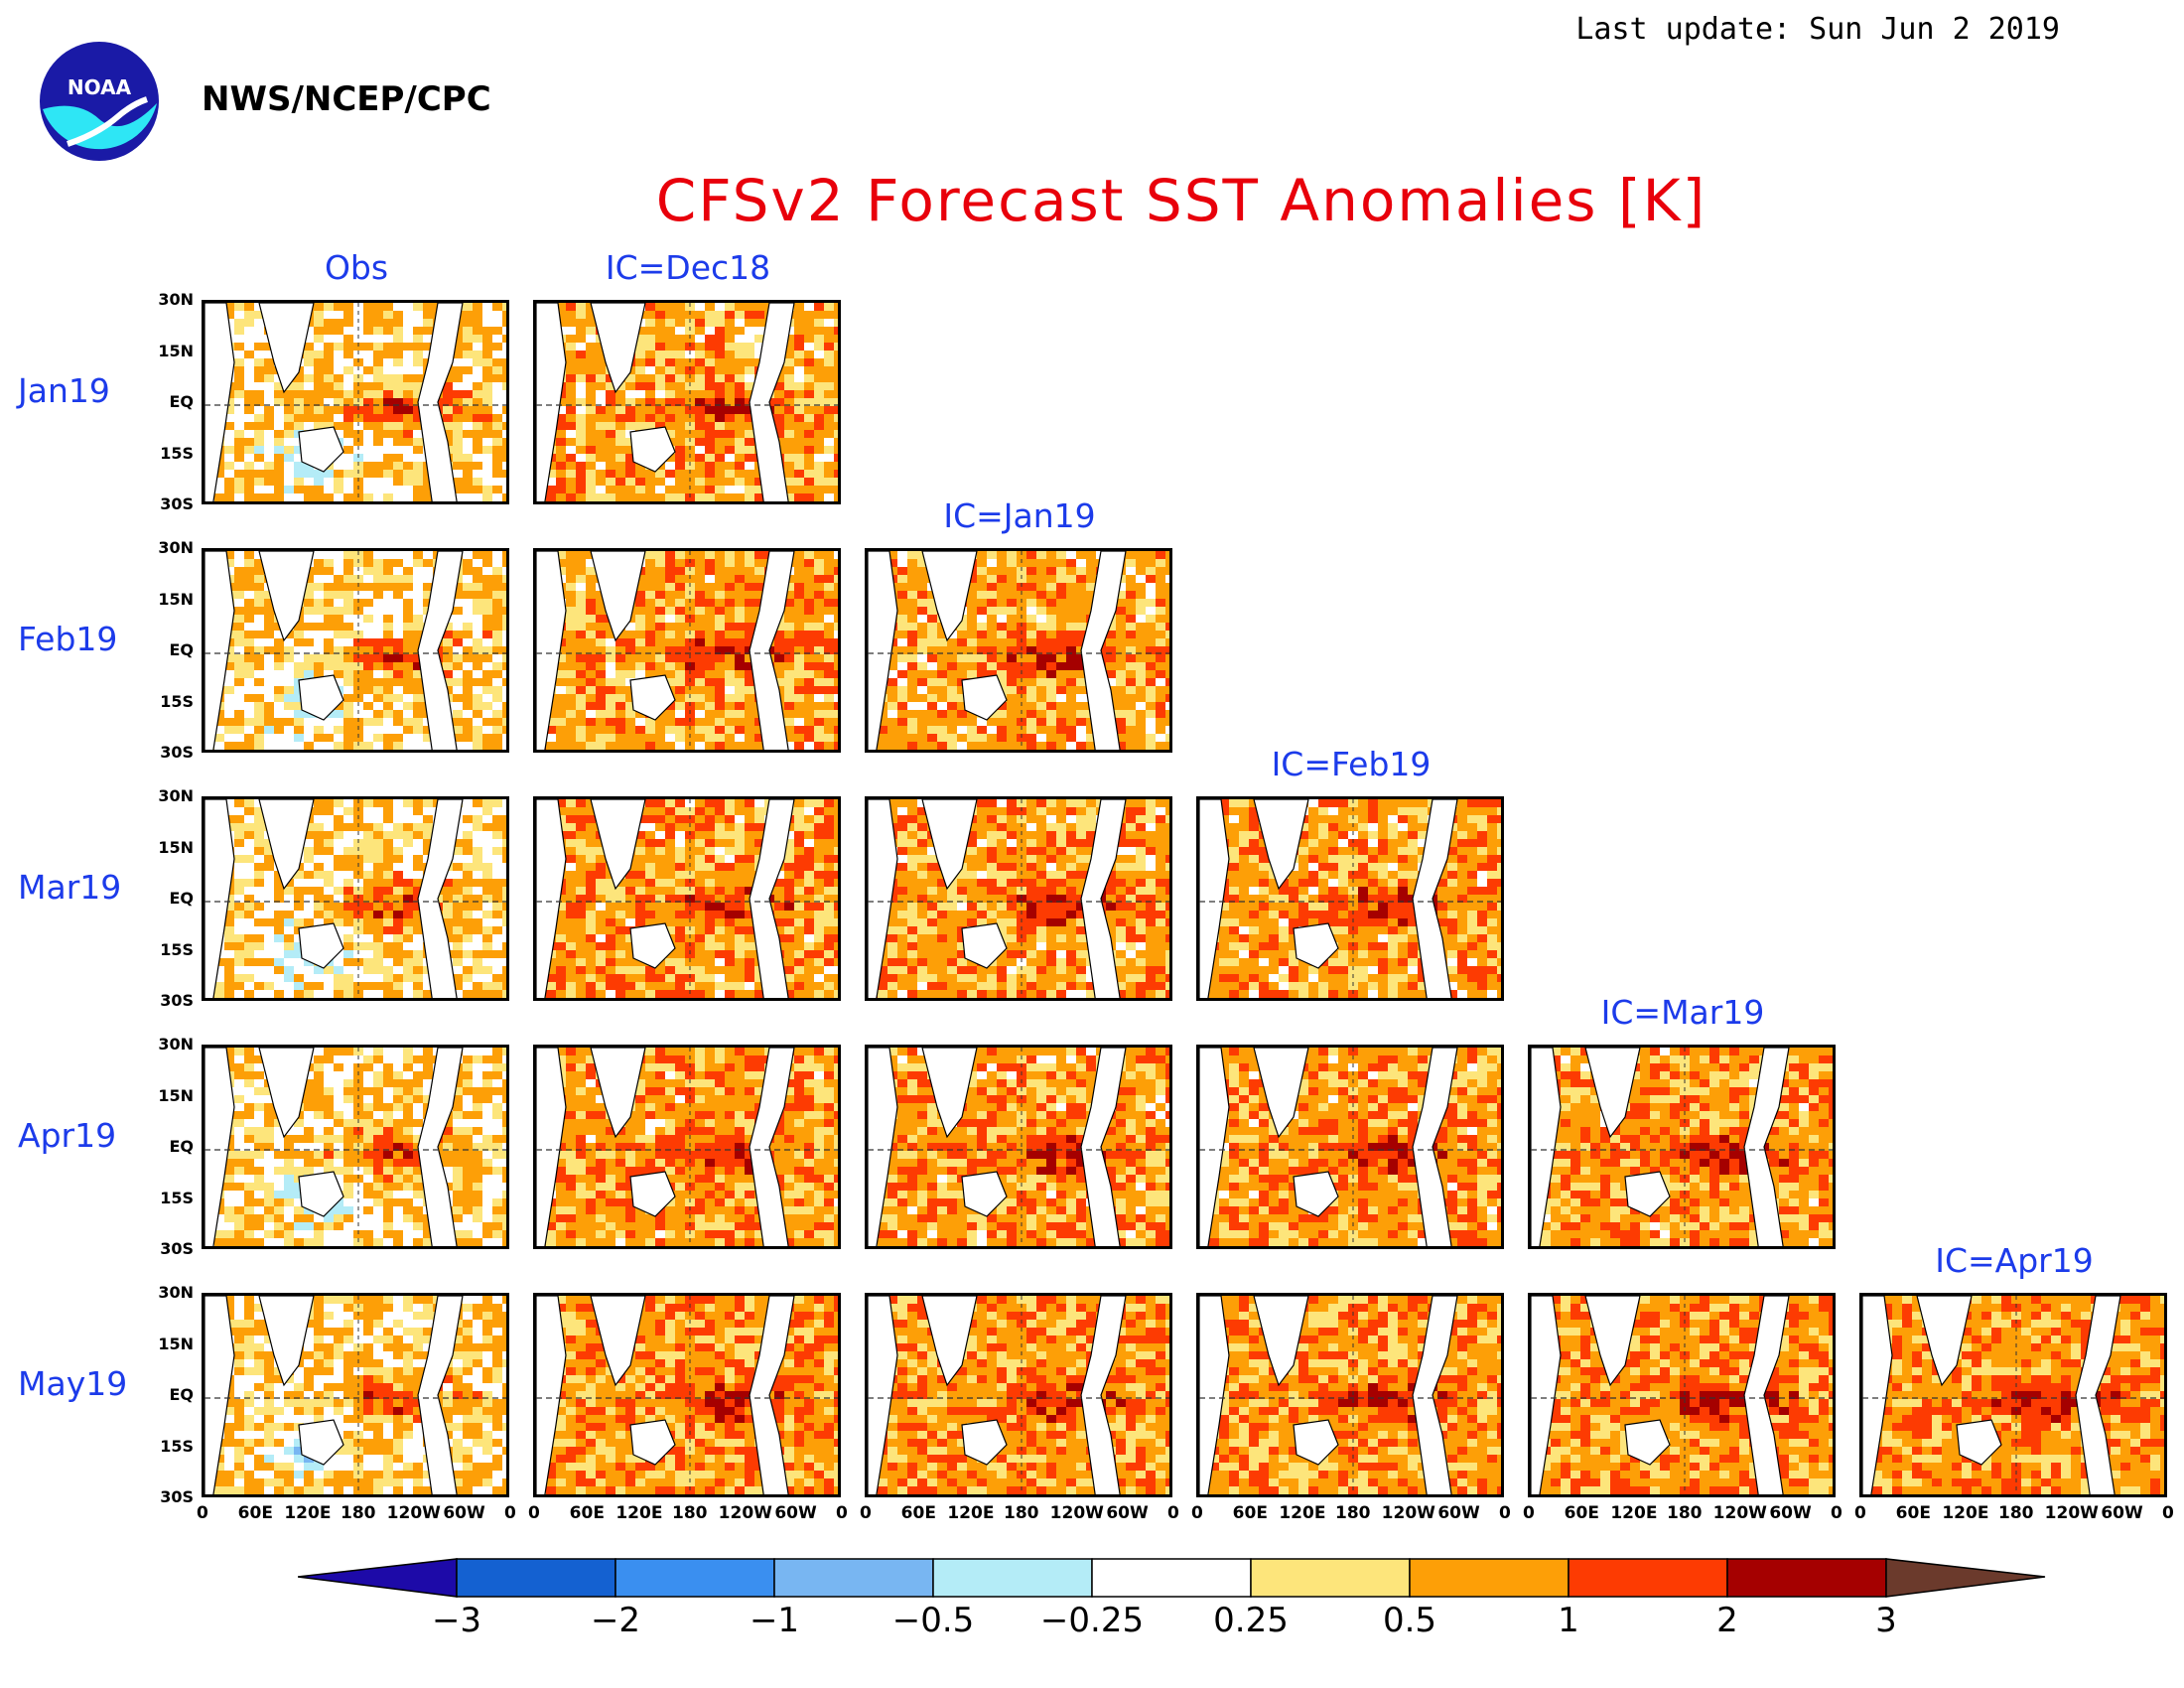 The image size is (2184, 1688). Describe the element at coordinates (615, 1620) in the screenshot. I see `colorbar-tick-label: −2` at that location.